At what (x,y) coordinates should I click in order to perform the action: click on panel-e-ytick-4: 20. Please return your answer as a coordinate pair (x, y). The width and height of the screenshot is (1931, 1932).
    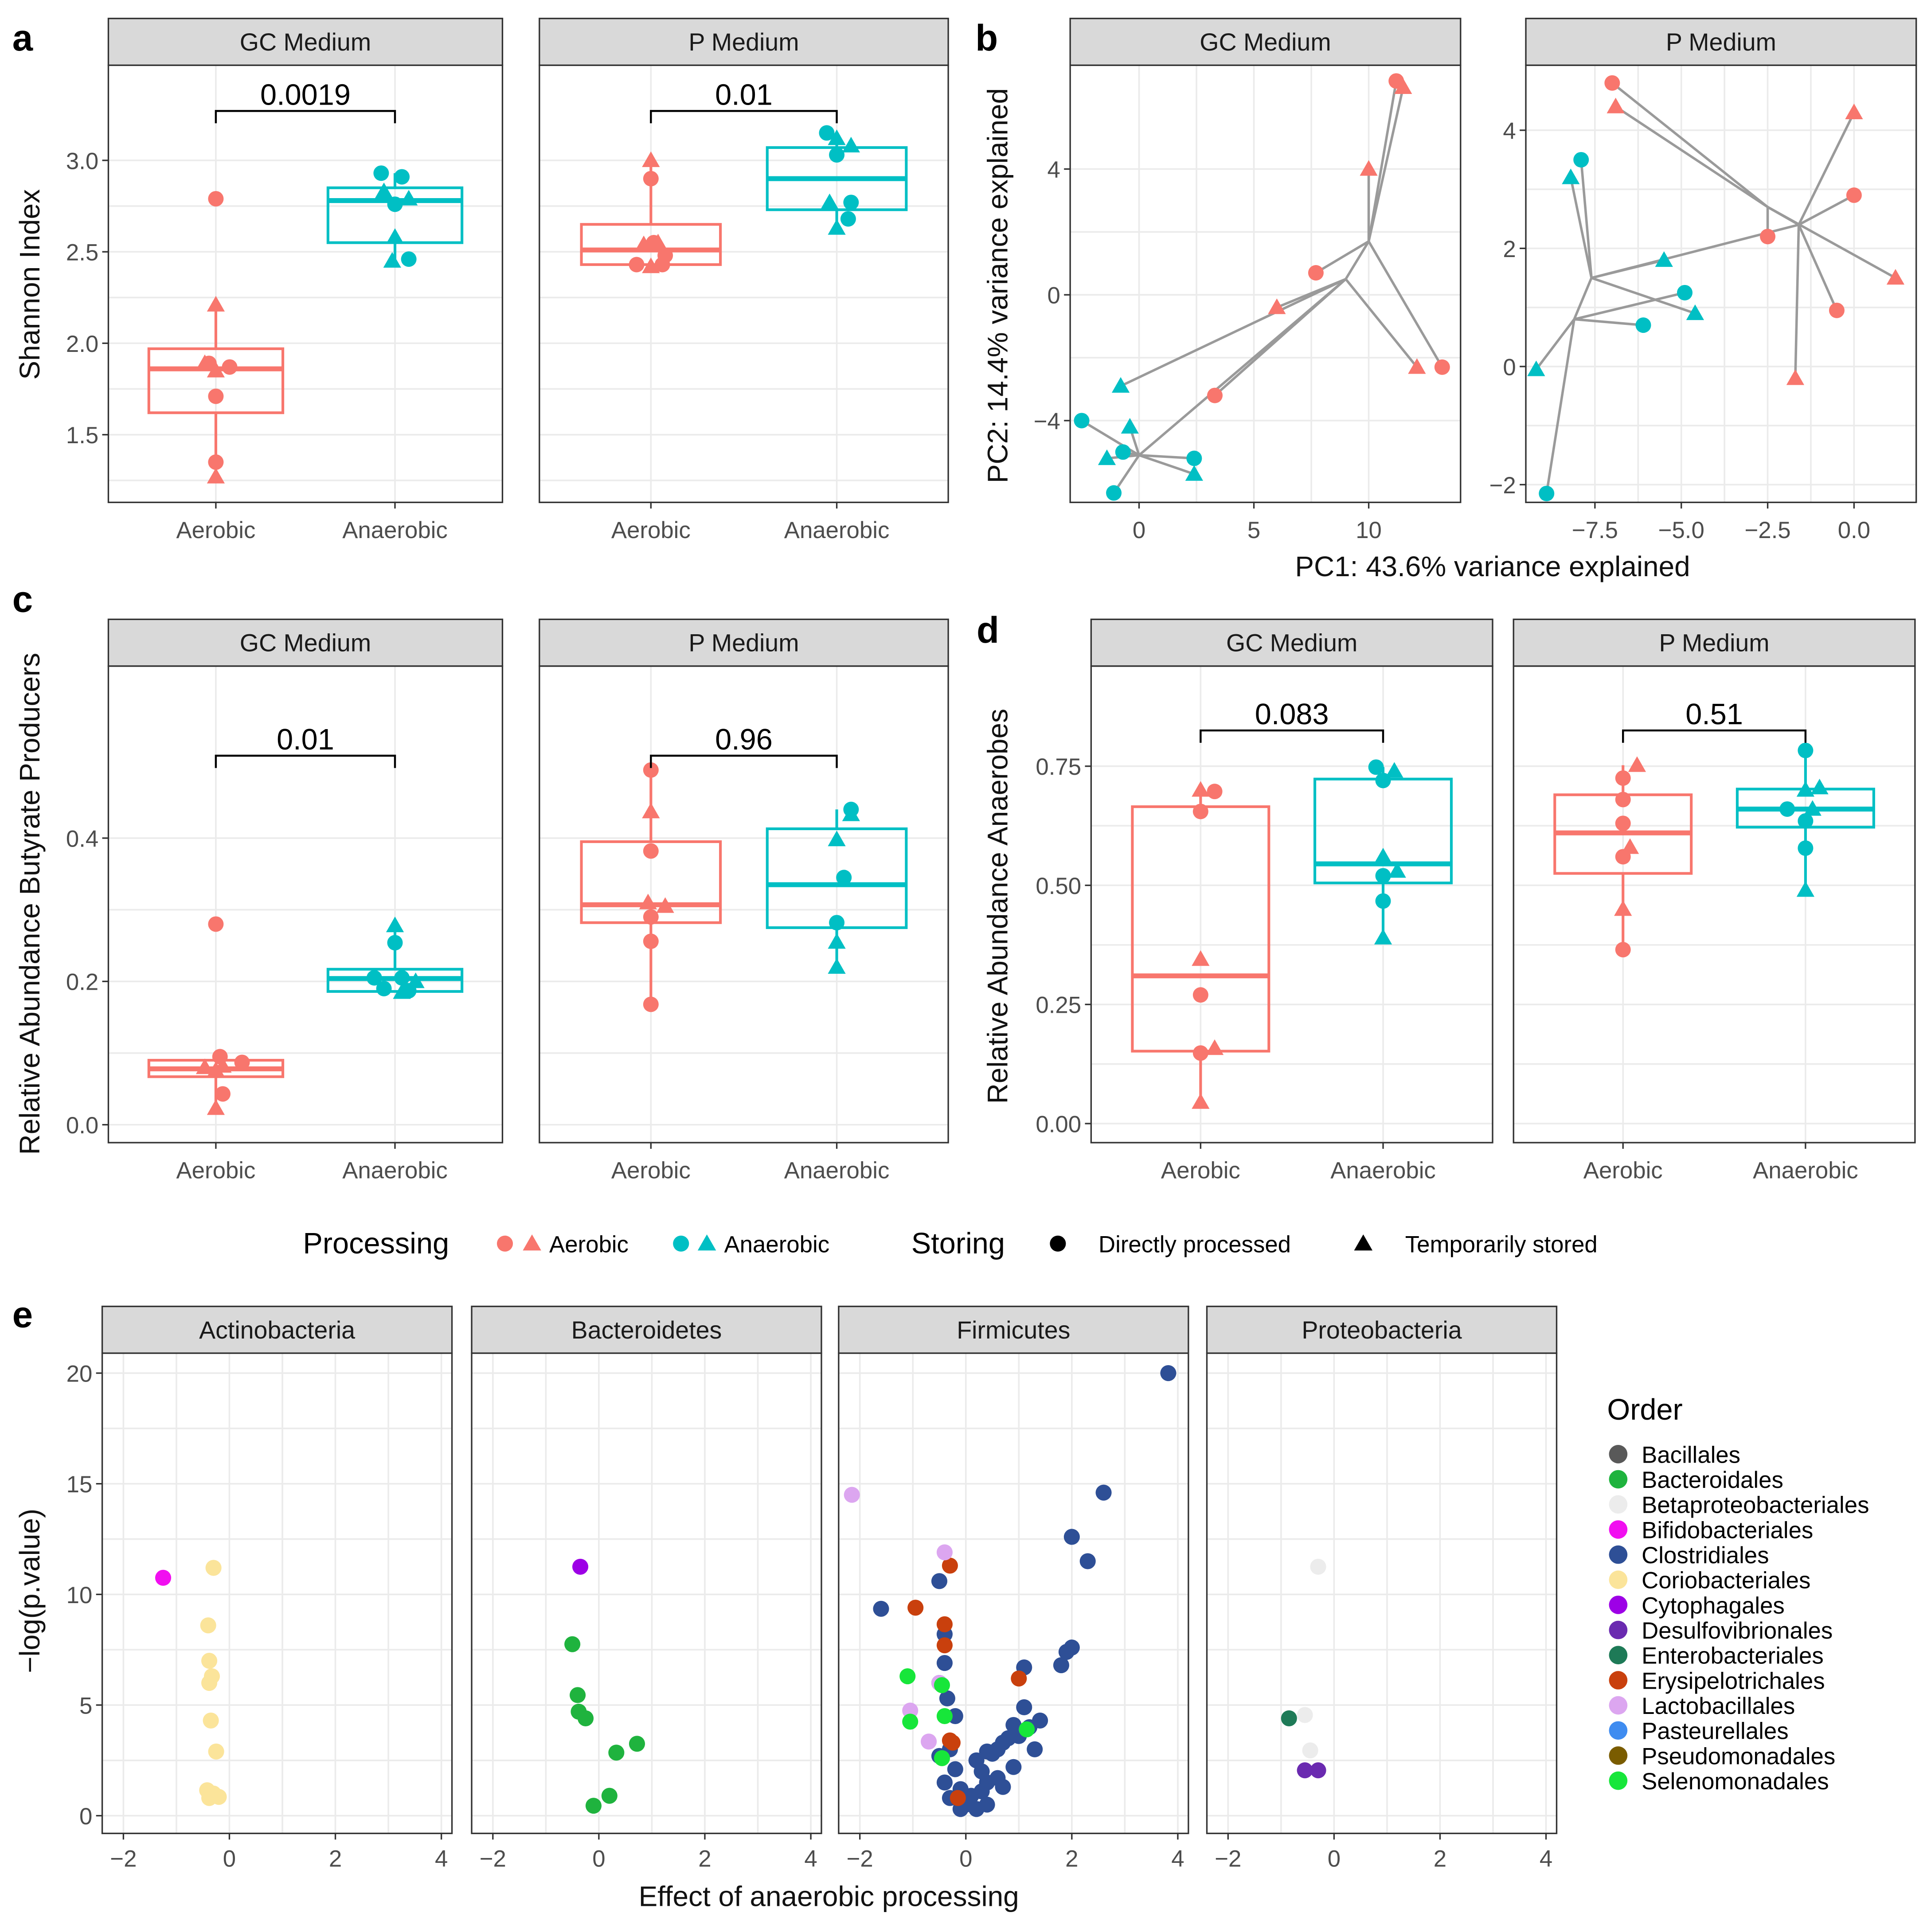
    Looking at the image, I should click on (79, 1374).